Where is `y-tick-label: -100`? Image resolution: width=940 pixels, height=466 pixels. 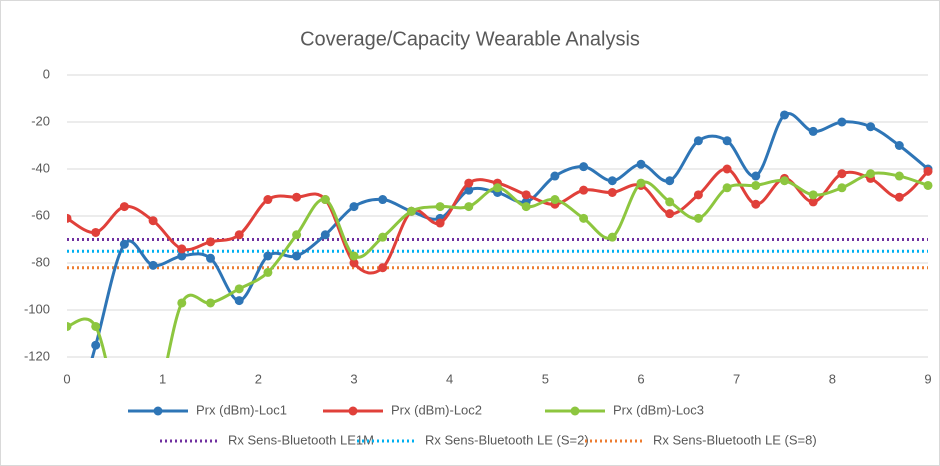
y-tick-label: -100 is located at coordinates (37, 308).